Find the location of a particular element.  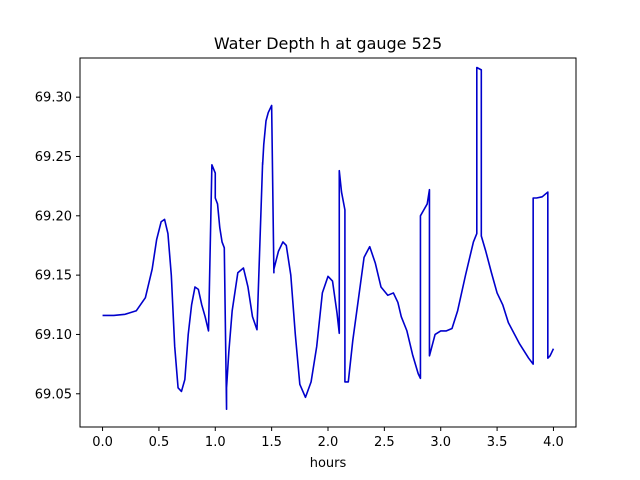

y-tick-label: 69.25 is located at coordinates (53, 157).